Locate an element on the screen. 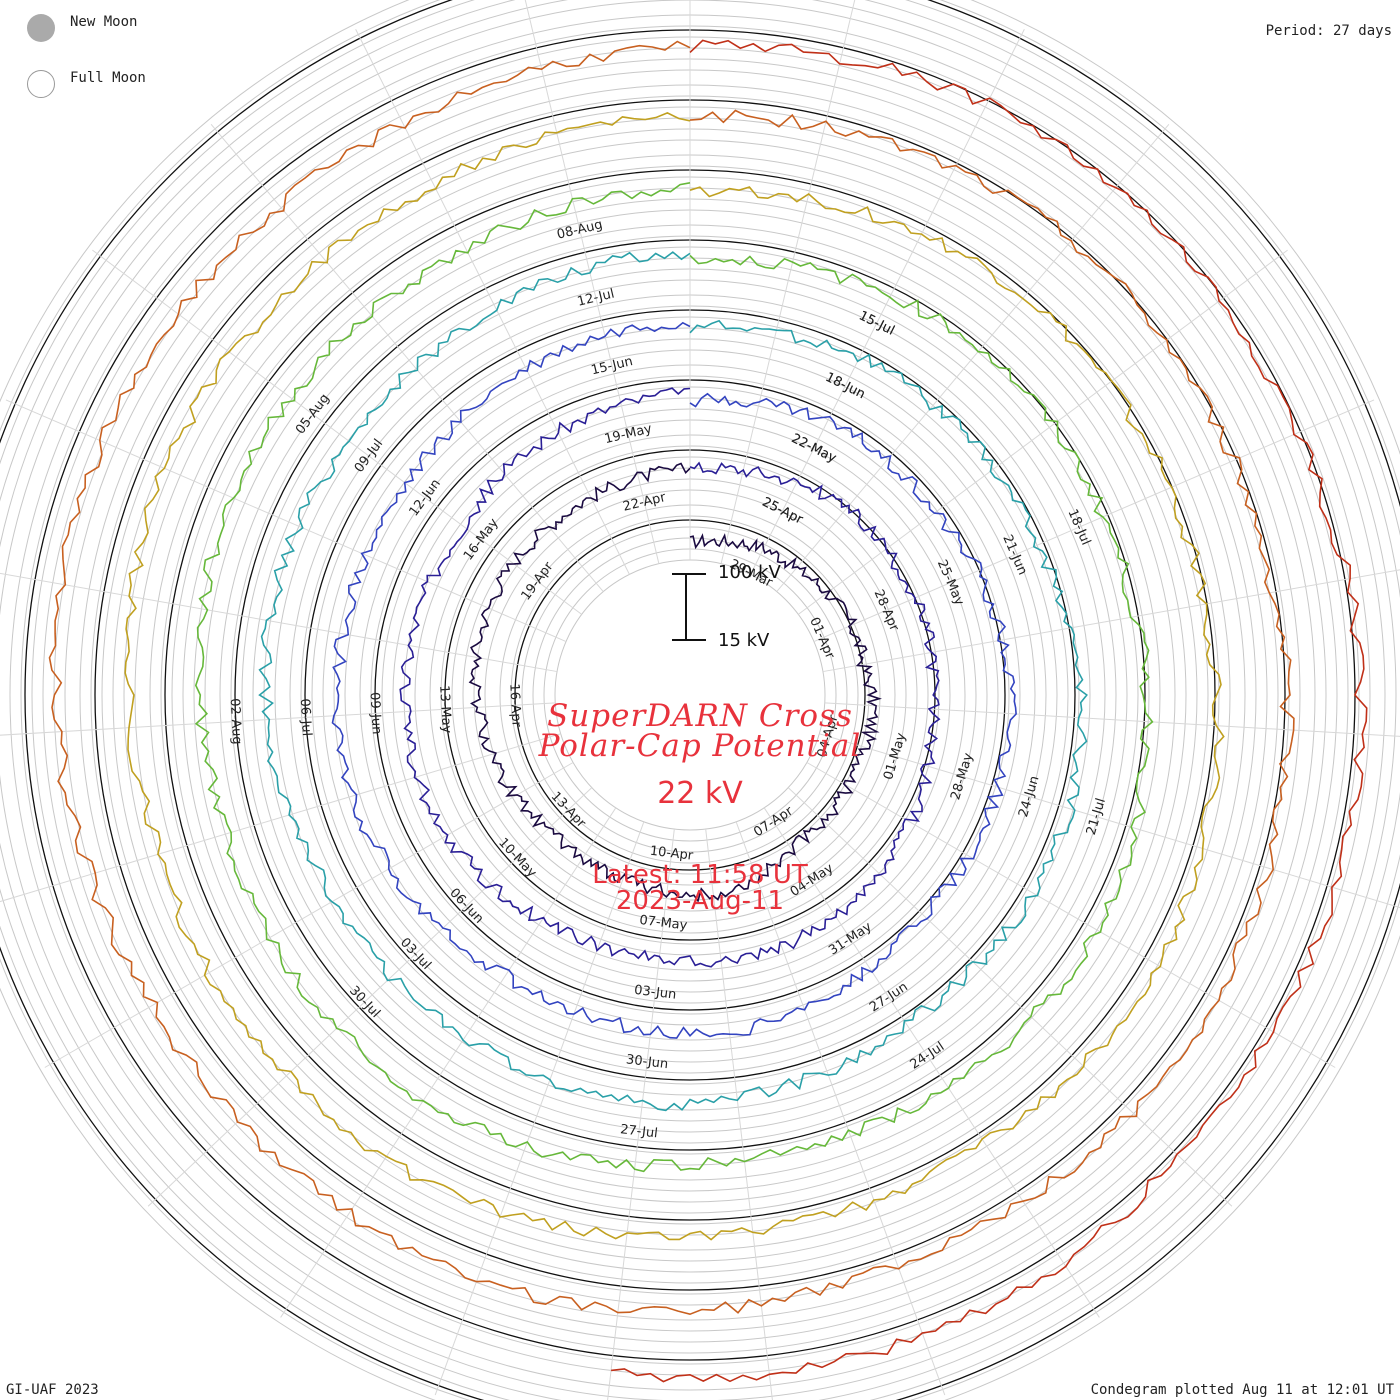 The width and height of the screenshot is (1400, 1400). date-tick-label: 22-May is located at coordinates (814, 448).